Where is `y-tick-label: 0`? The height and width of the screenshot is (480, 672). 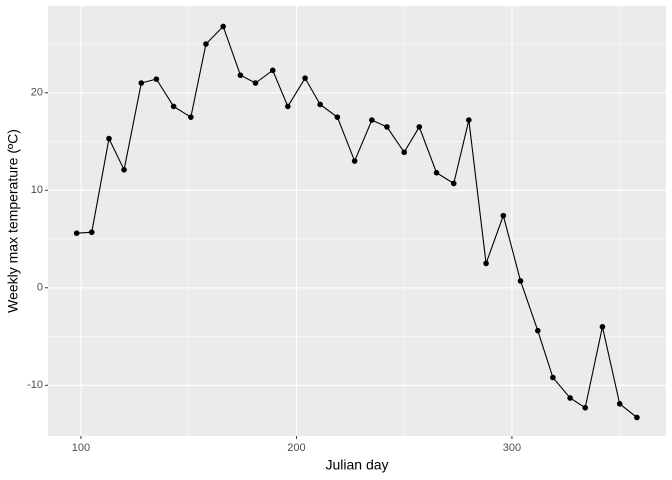
y-tick-label: 0 is located at coordinates (40, 288).